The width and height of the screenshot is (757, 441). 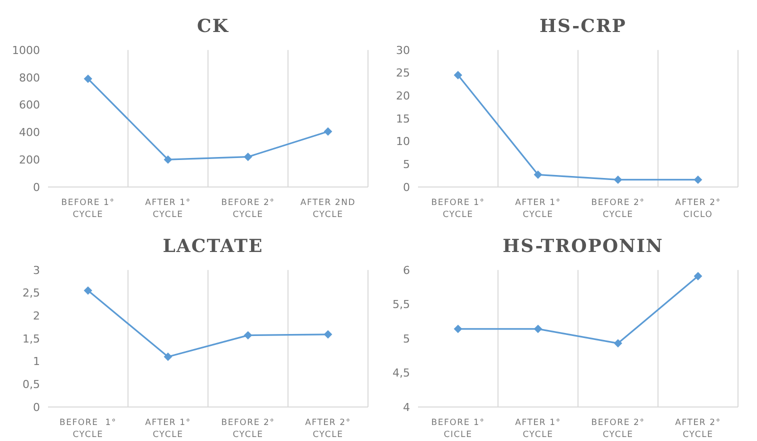 I want to click on y-tick-label: 3, so click(x=36, y=270).